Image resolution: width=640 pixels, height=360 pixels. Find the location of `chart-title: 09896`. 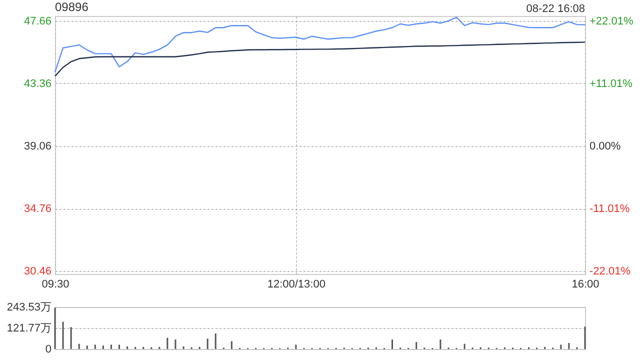

chart-title: 09896 is located at coordinates (72, 7).